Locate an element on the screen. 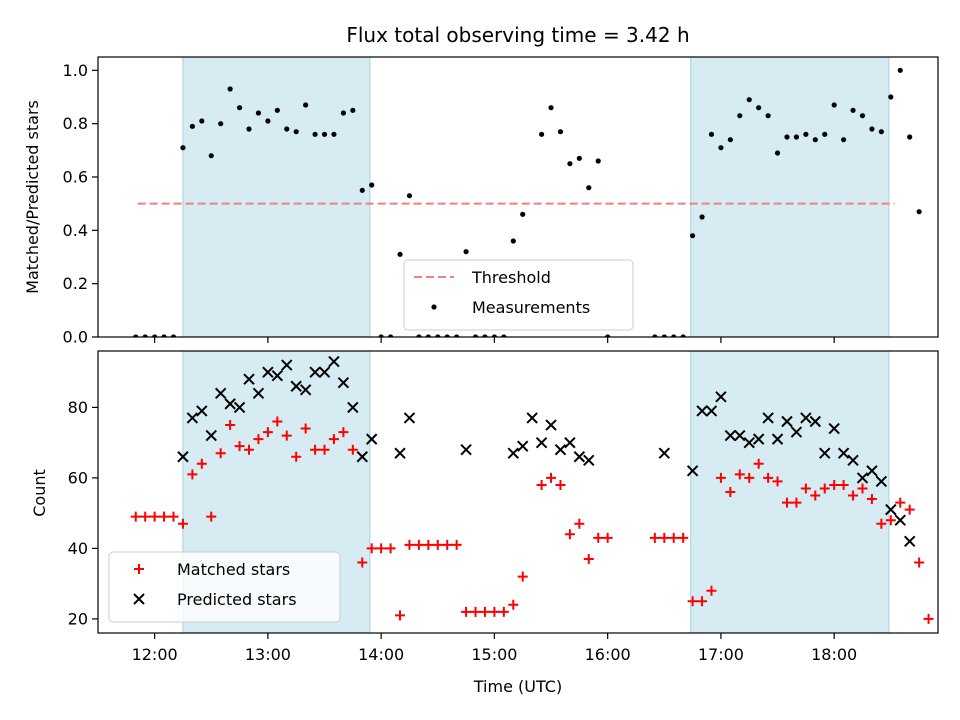 The width and height of the screenshot is (960, 720). legend-label: Matched stars is located at coordinates (233, 569).